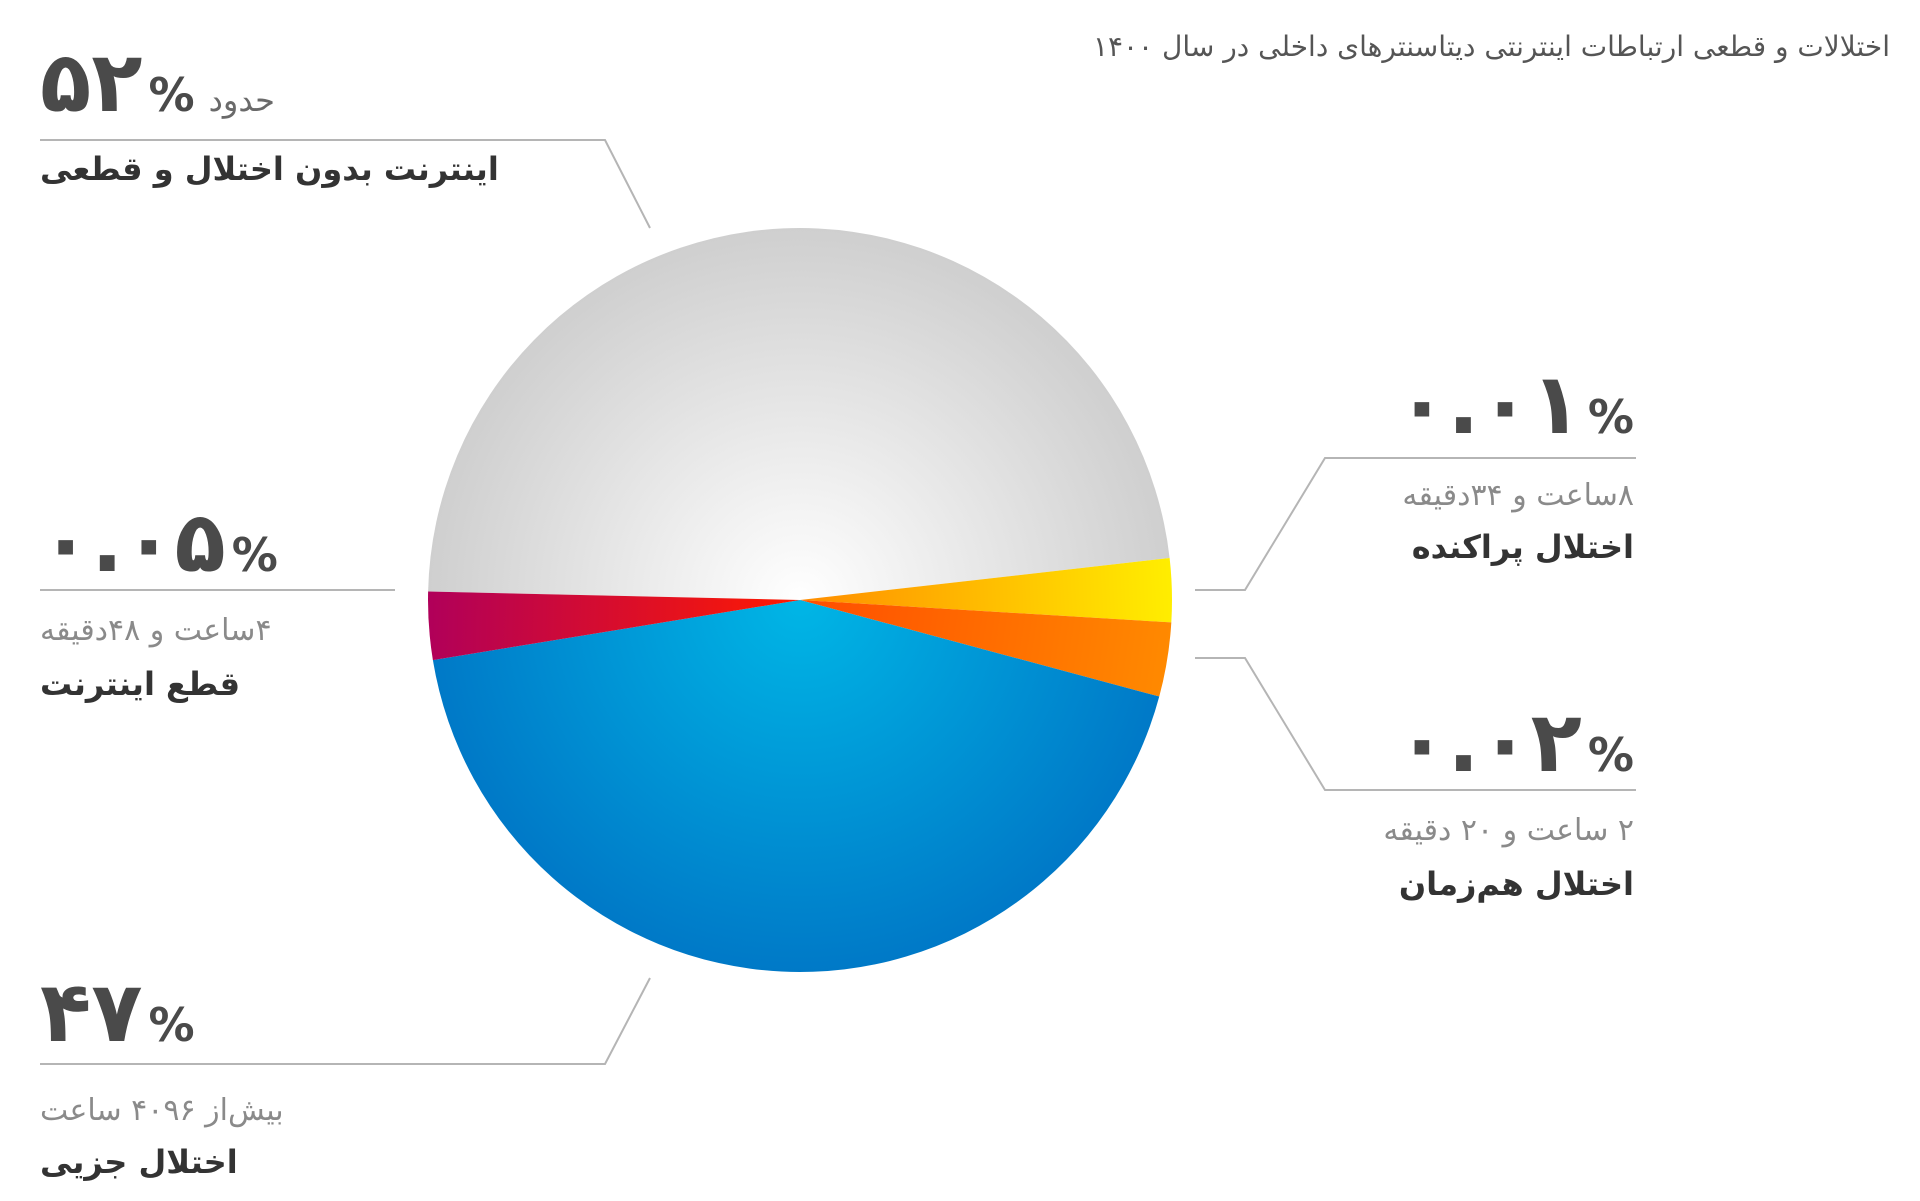  I want to click on label-simultaneous: اختلال هم‌زمان, so click(1516, 884).